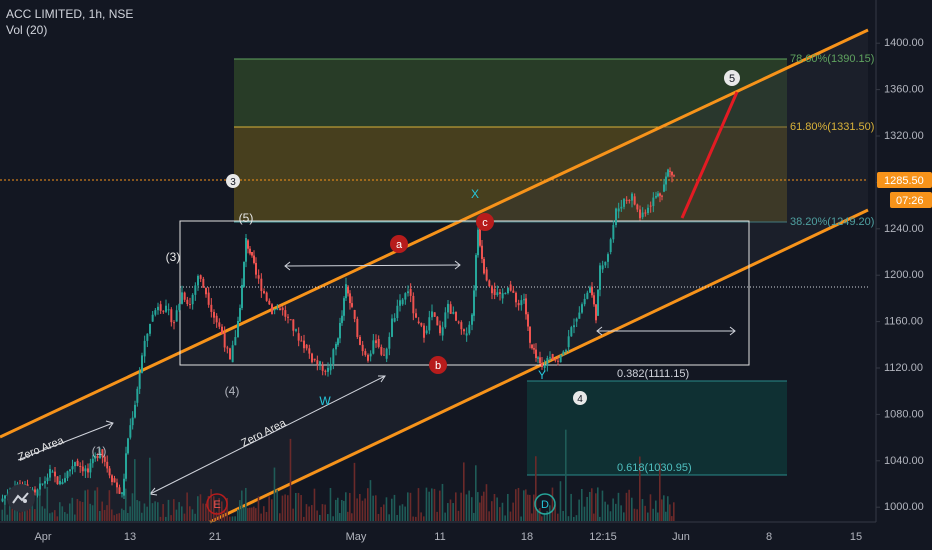 Image resolution: width=932 pixels, height=550 pixels. Describe the element at coordinates (173, 257) in the screenshot. I see `wave-label-sub3: (3)` at that location.